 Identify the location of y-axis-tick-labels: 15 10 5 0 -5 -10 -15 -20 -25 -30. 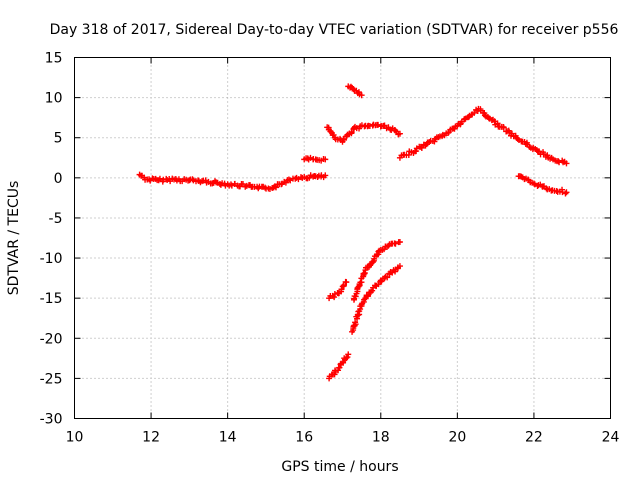
(51, 239).